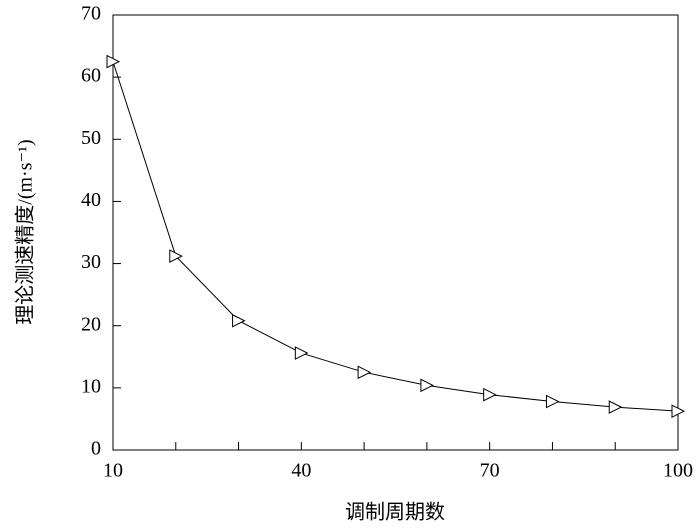 This screenshot has height=532, width=700. Describe the element at coordinates (91, 14) in the screenshot. I see `y-tick-label: 70` at that location.